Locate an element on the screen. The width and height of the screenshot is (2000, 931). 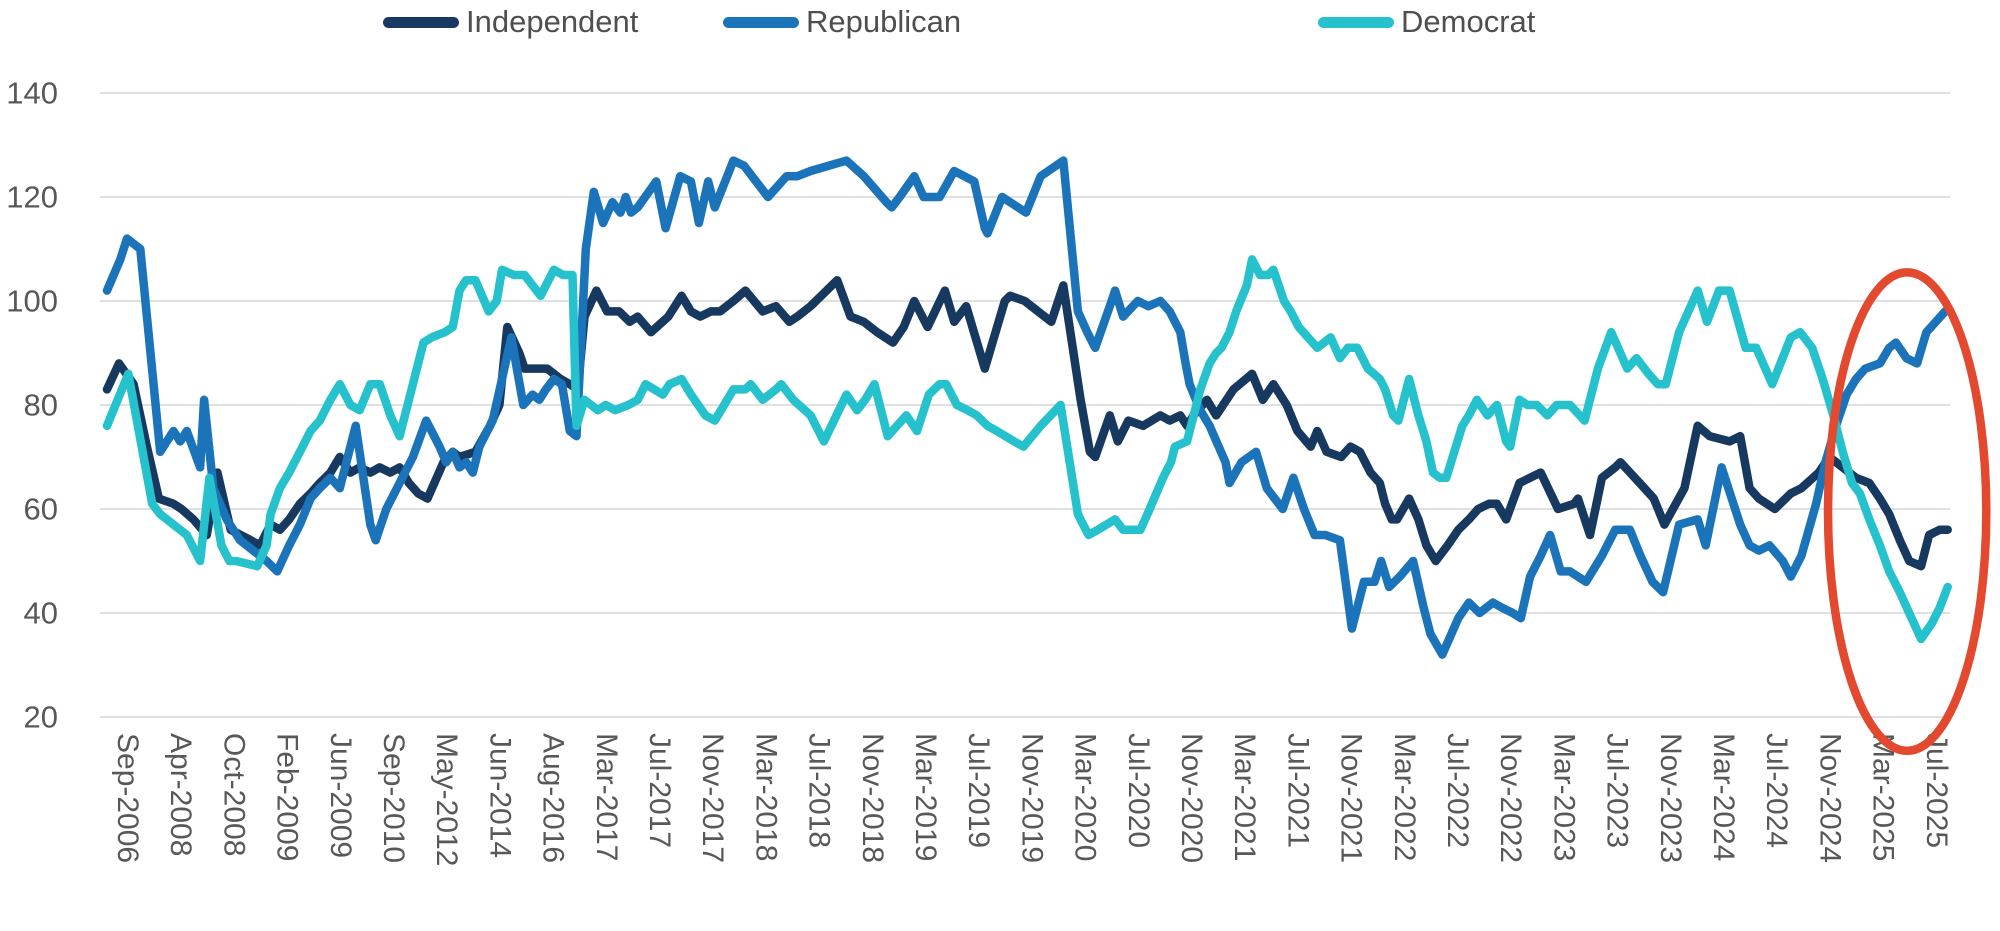
x-axis-tick-label: Nov-2017 is located at coordinates (712, 798).